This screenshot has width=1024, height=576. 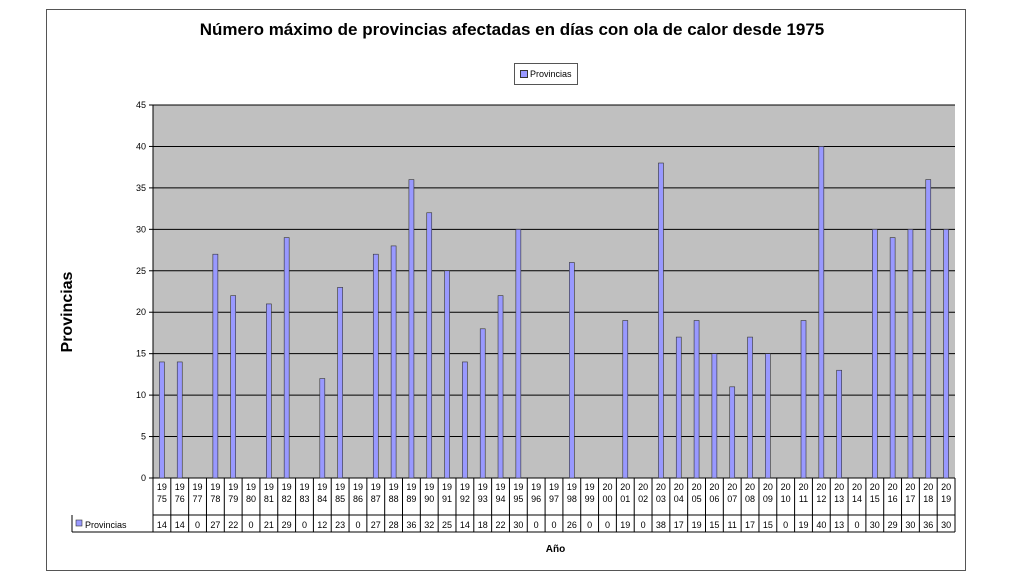 I want to click on table-series-name: Provincias, so click(x=106, y=525).